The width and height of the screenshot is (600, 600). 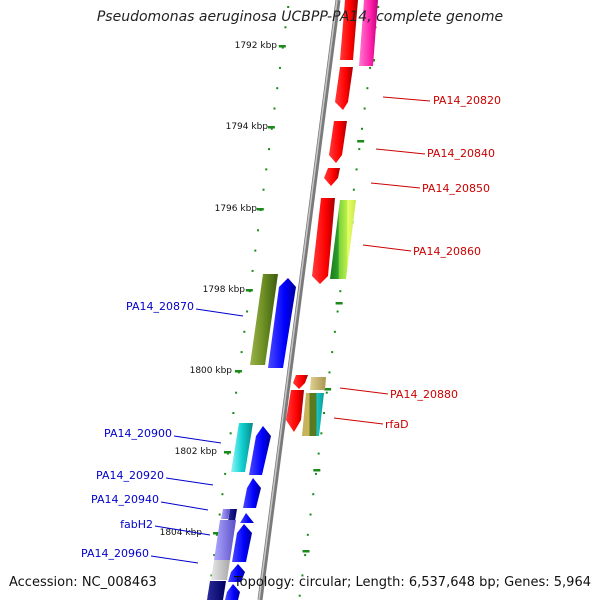 I want to click on reverse-genes, so click(x=251, y=437).